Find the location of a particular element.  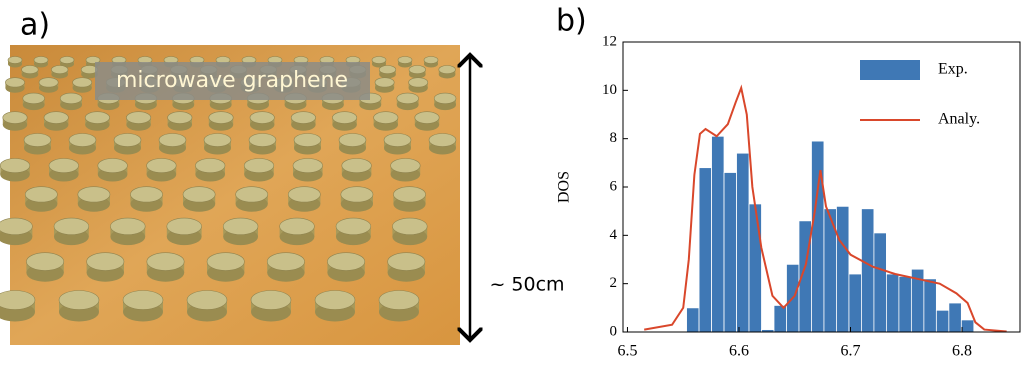

scale-label: ~ 50cm is located at coordinates (526, 285).